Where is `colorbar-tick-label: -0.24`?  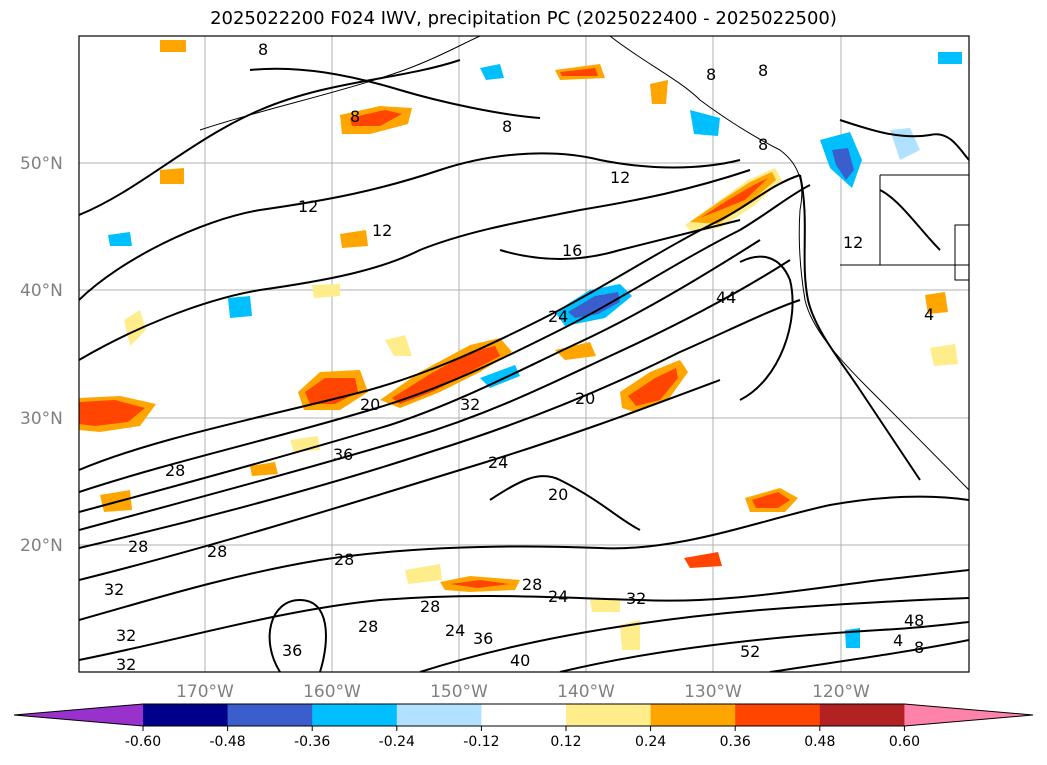 colorbar-tick-label: -0.24 is located at coordinates (397, 742).